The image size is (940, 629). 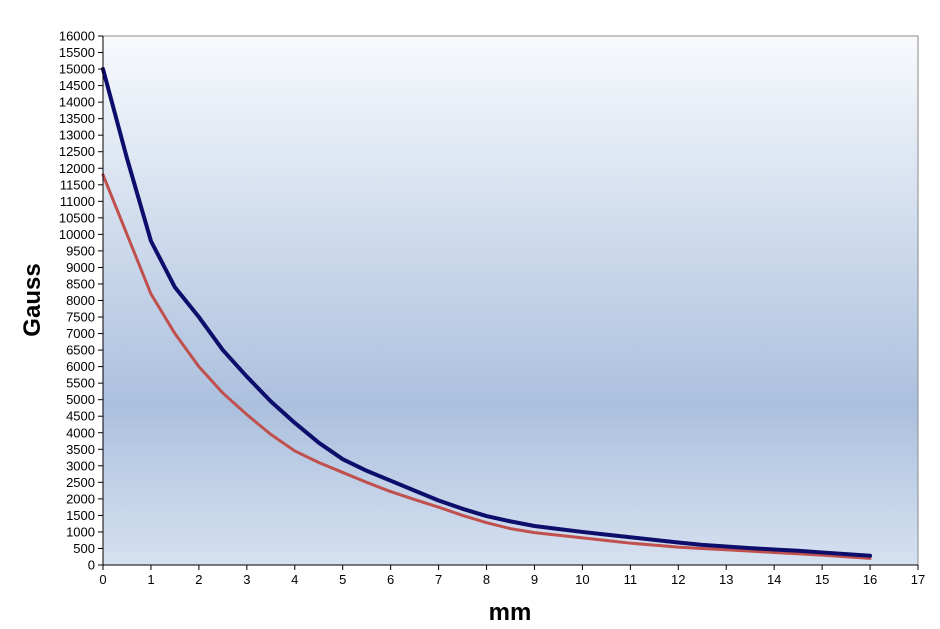 What do you see at coordinates (150, 579) in the screenshot?
I see `x-tick-label: 1` at bounding box center [150, 579].